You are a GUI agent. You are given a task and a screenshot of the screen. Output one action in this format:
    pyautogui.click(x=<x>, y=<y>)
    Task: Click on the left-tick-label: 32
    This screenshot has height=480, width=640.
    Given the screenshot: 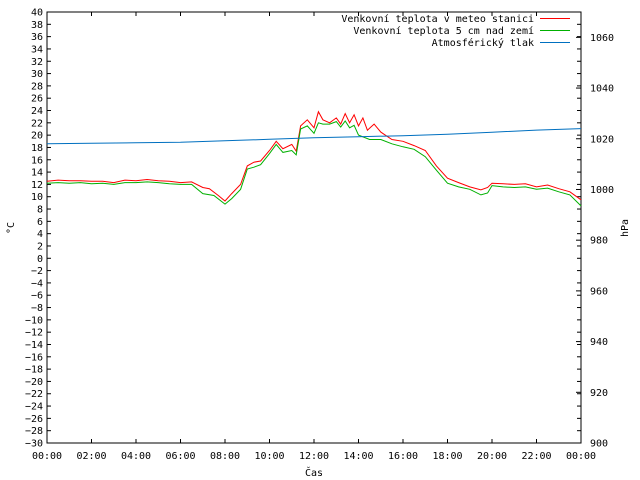 What is the action you would take?
    pyautogui.click(x=37, y=62)
    